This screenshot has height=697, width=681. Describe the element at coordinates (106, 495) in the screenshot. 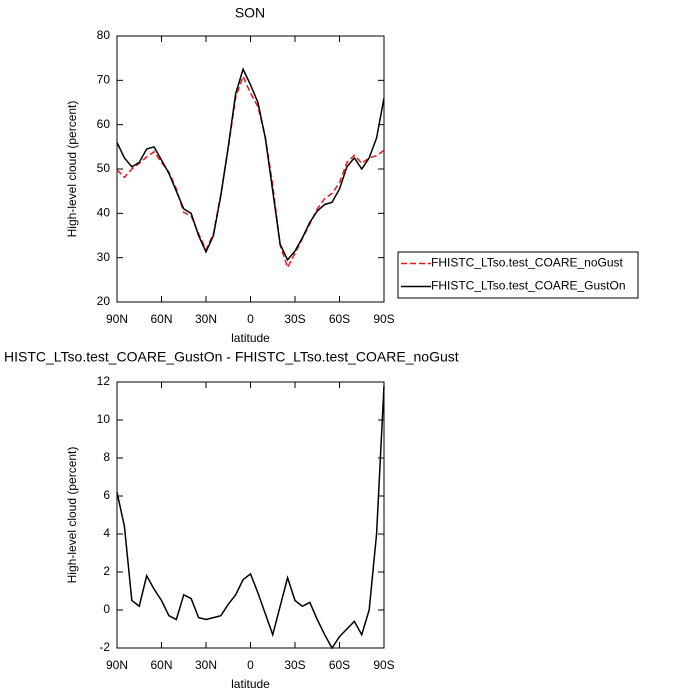

I see `y-tick-label: 6` at that location.